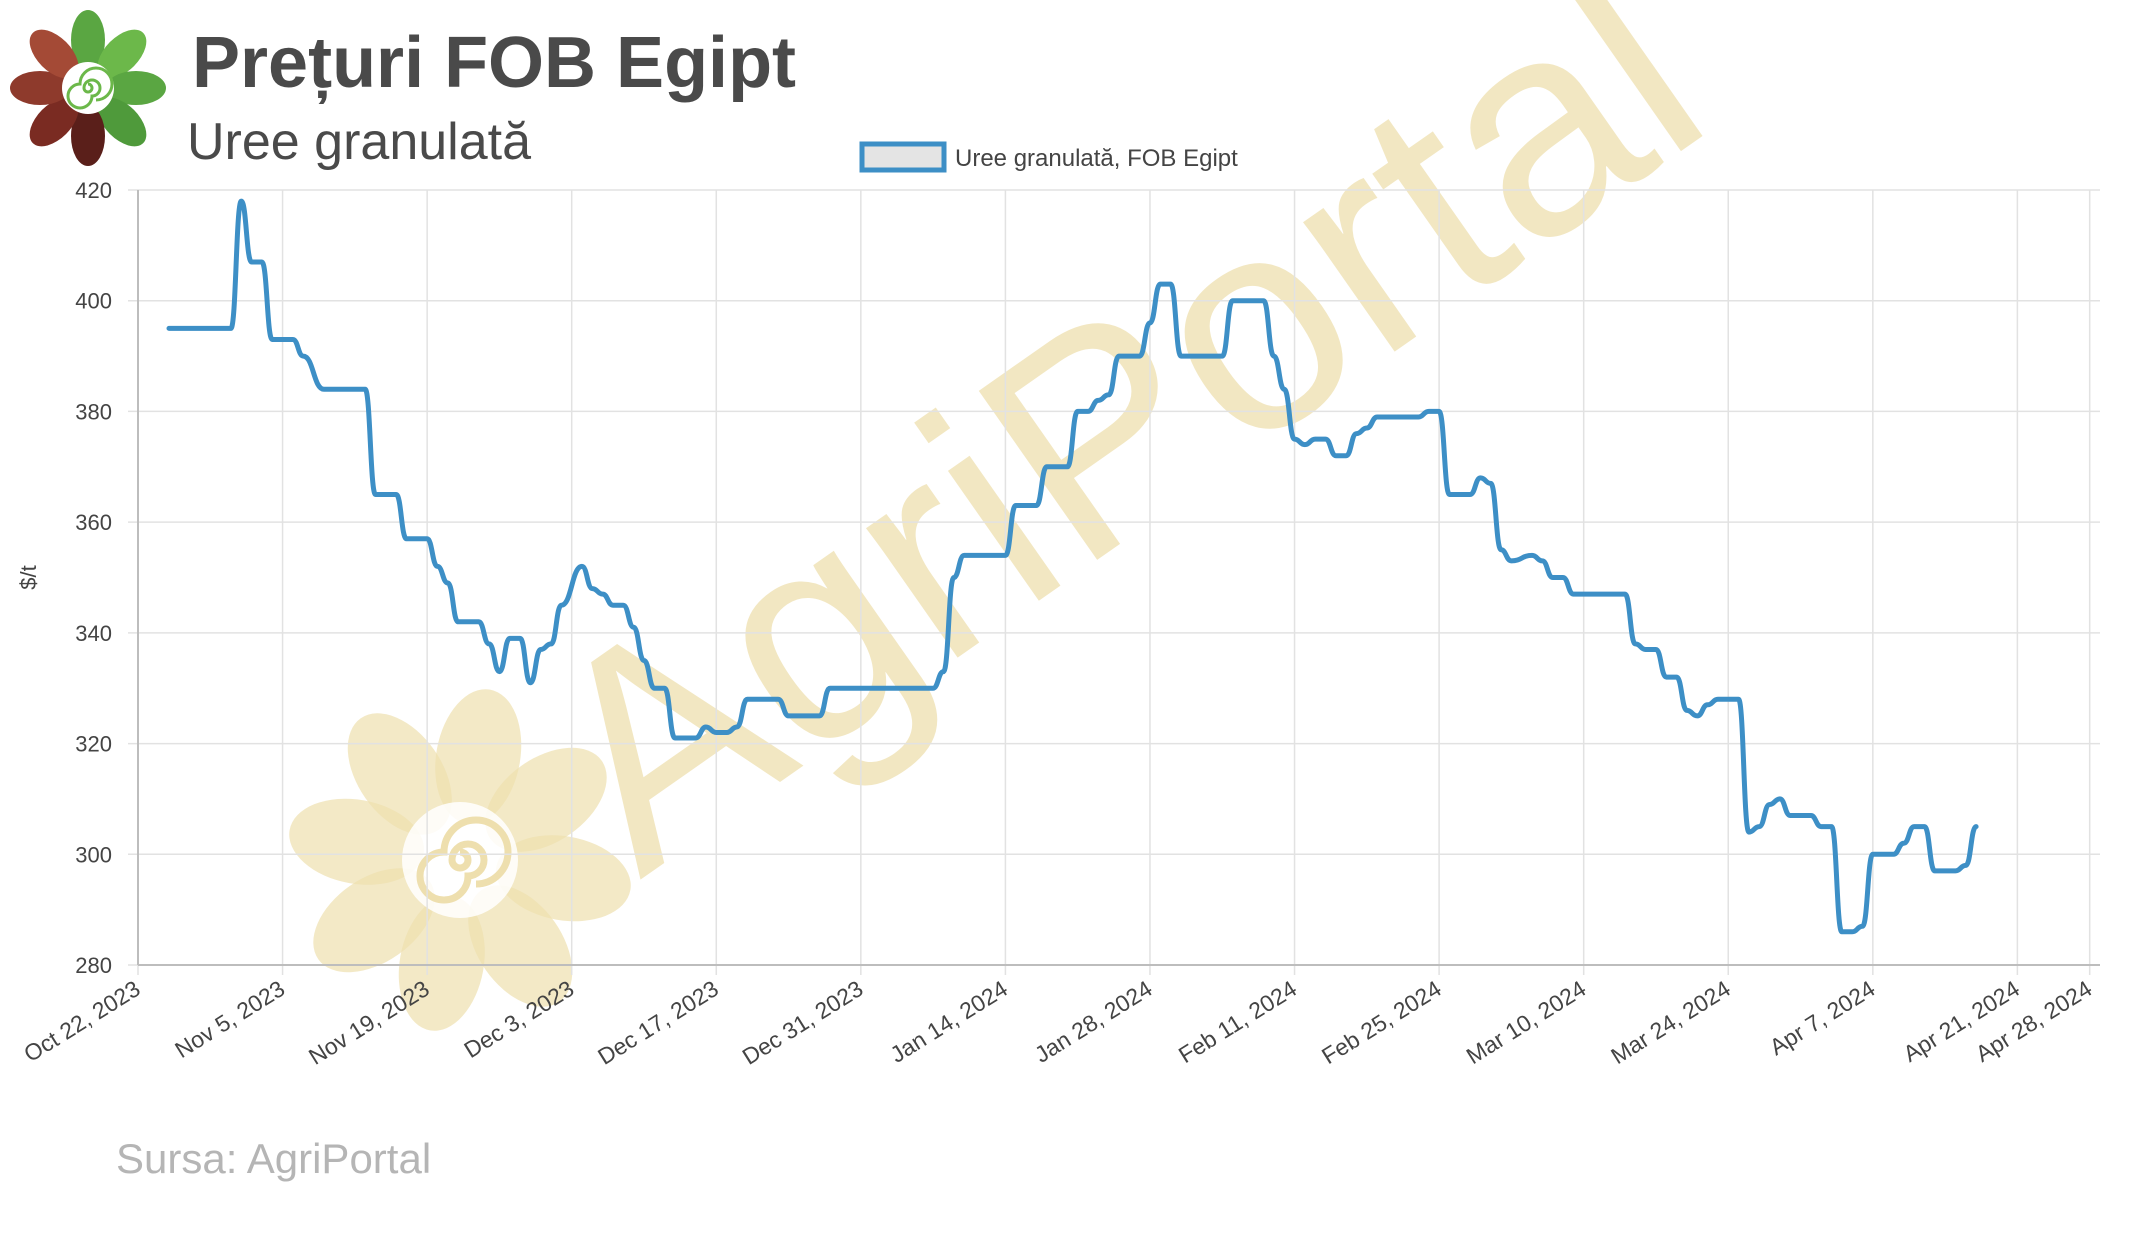 Image resolution: width=2129 pixels, height=1260 pixels. What do you see at coordinates (93, 190) in the screenshot?
I see `y-tick-label: 420` at bounding box center [93, 190].